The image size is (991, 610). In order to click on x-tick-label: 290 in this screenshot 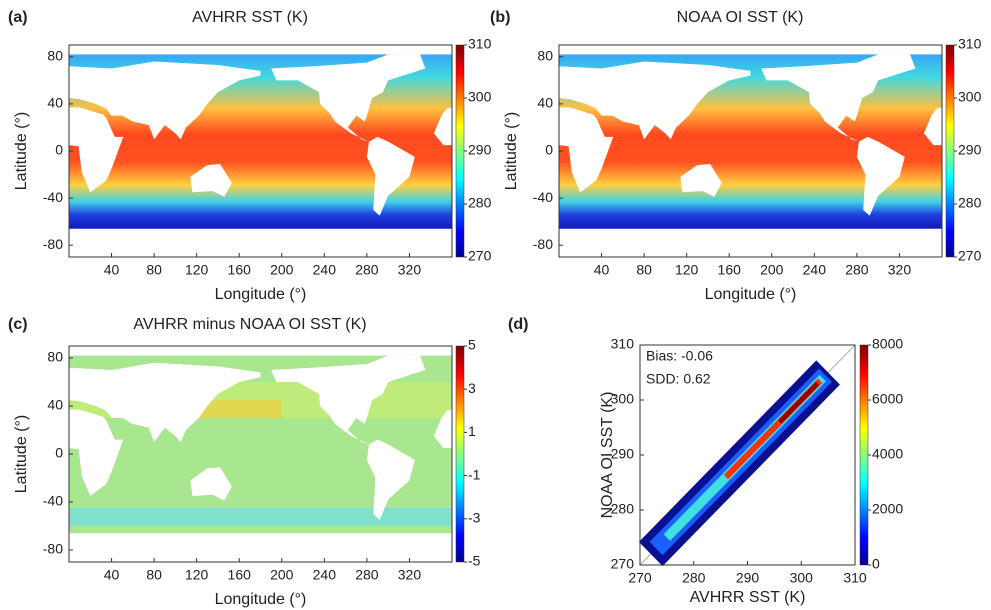, I will do `click(748, 578)`.